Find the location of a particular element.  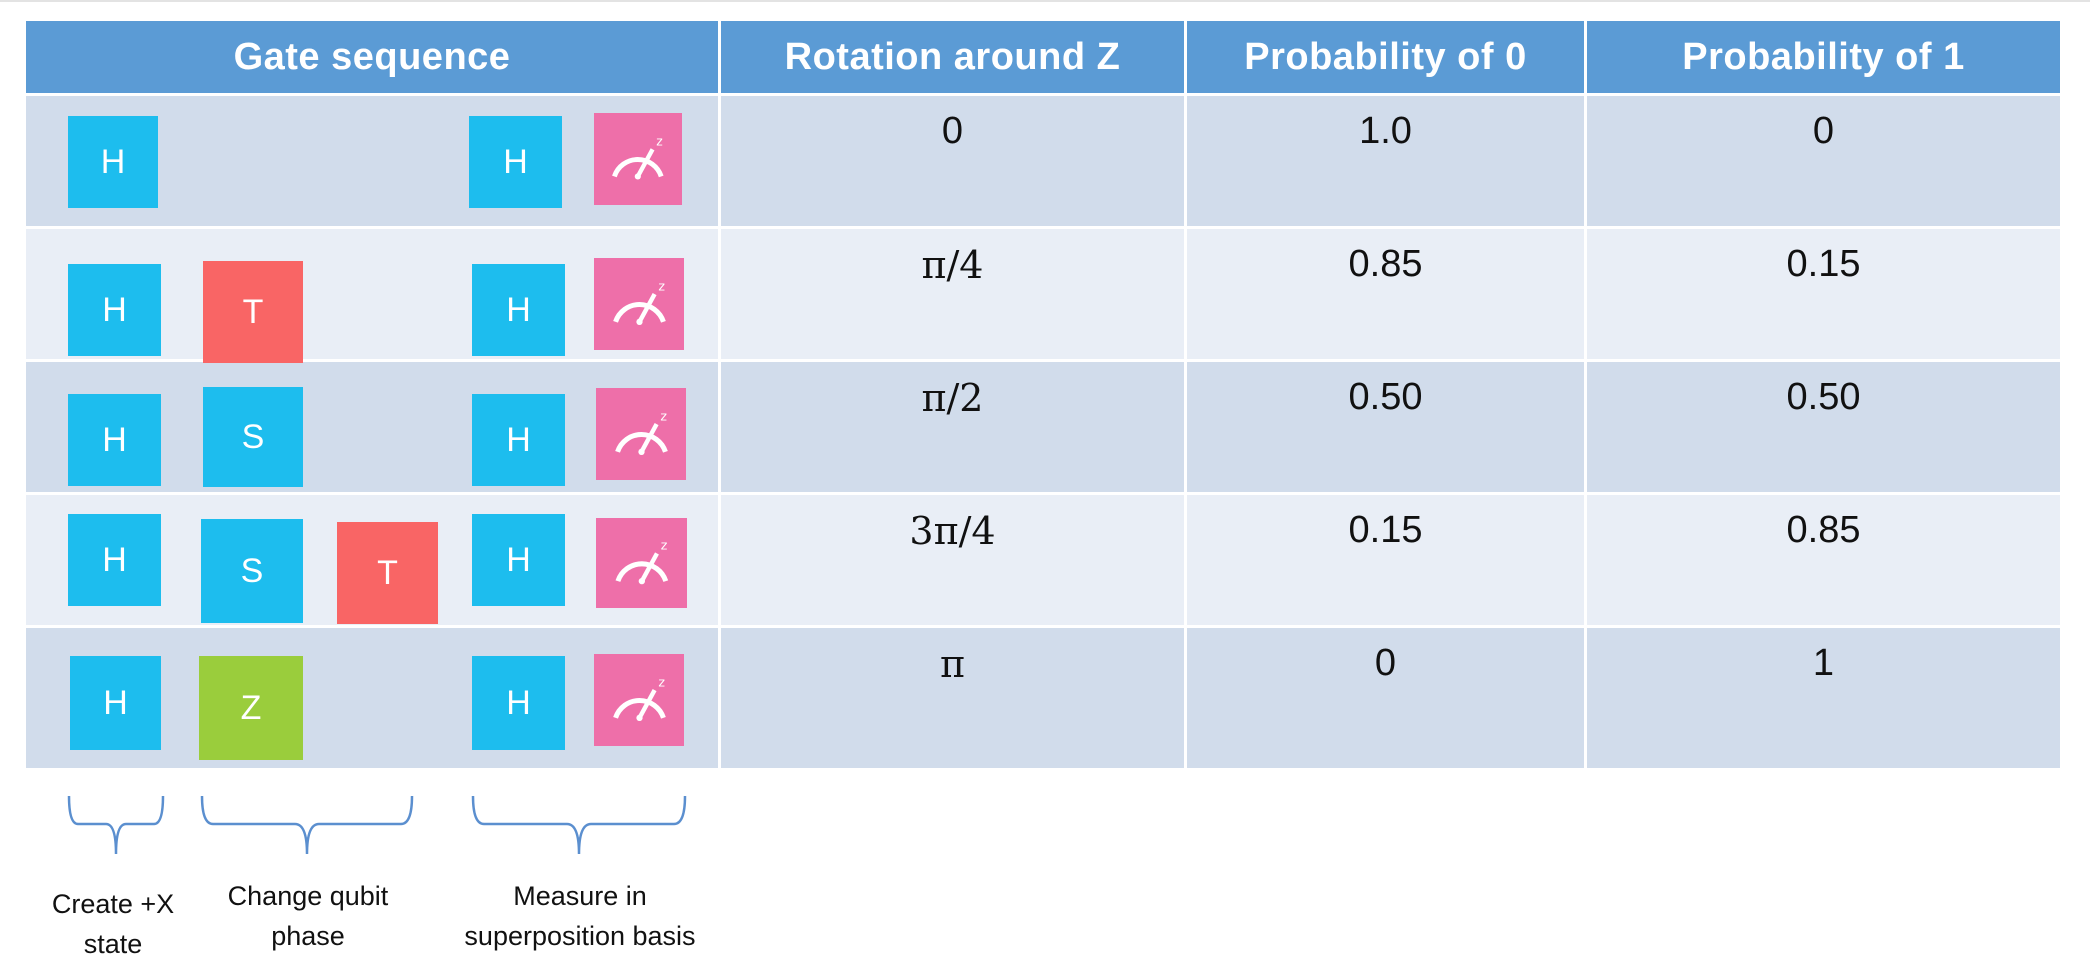

brace-change is located at coordinates (307, 825).